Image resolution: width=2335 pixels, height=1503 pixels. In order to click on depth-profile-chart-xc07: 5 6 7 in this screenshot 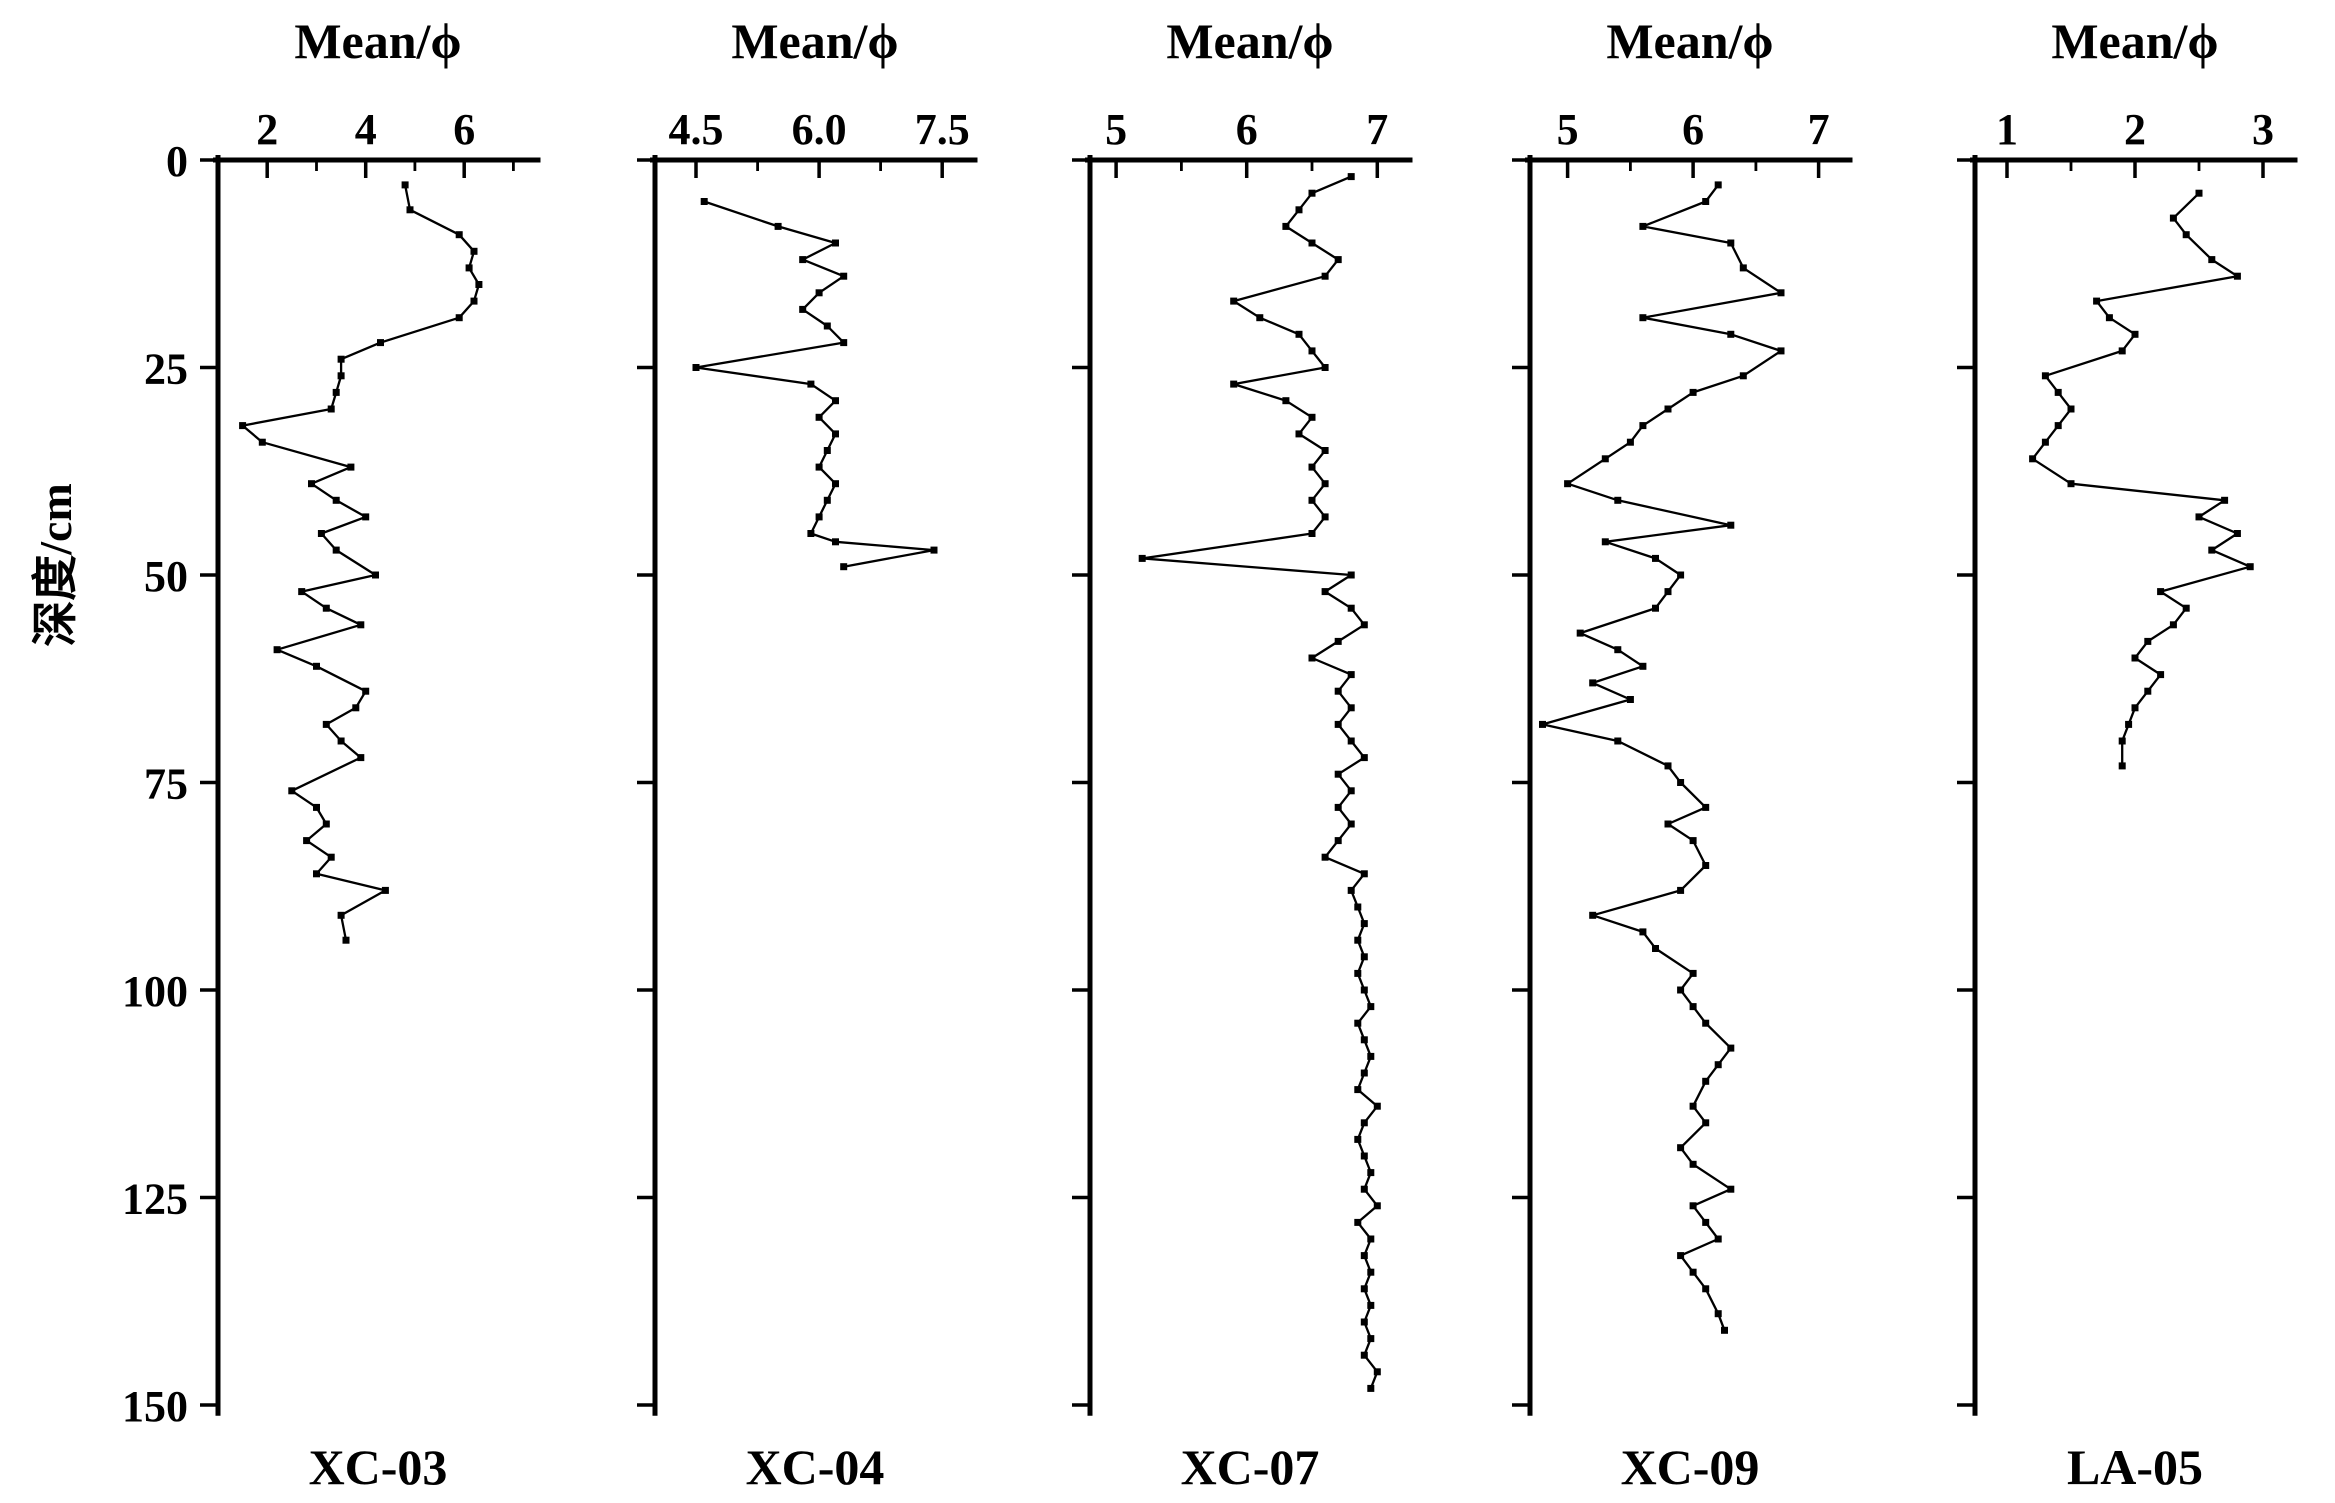, I will do `click(1242, 760)`.